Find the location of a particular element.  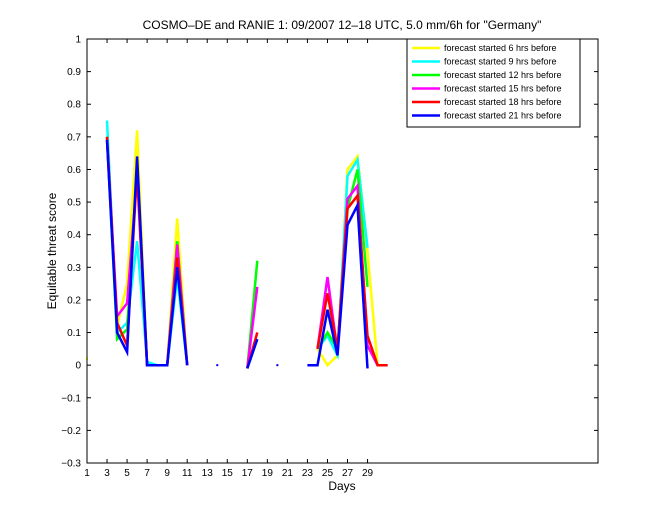

x-tick-label: 21 is located at coordinates (288, 473).